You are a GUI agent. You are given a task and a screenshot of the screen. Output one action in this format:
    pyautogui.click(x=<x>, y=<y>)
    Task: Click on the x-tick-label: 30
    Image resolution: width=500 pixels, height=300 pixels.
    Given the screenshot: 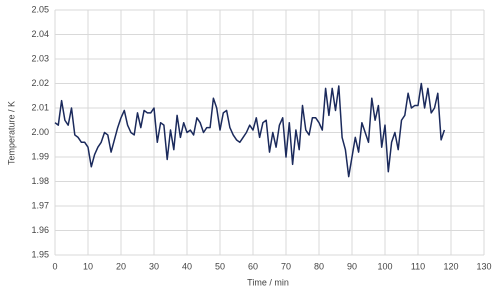 What is the action you would take?
    pyautogui.click(x=154, y=266)
    